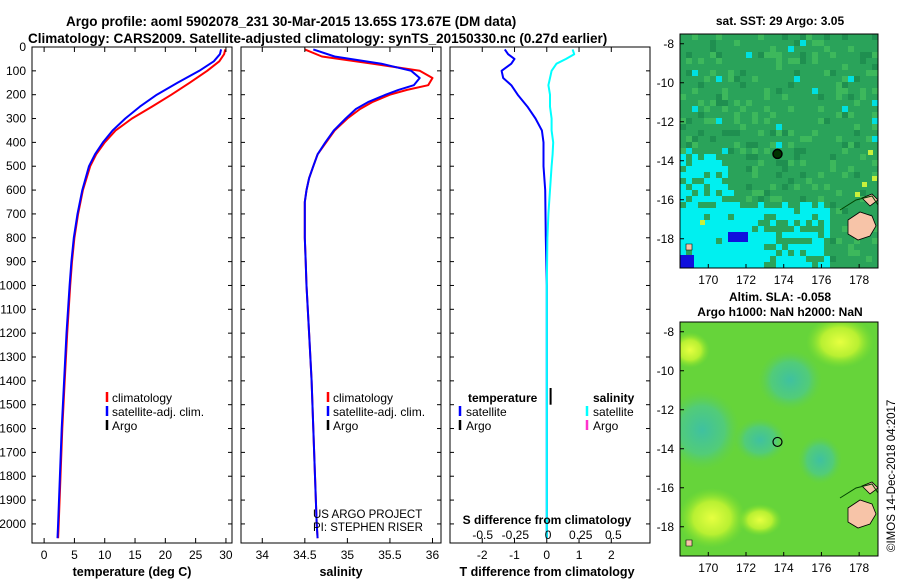 The height and width of the screenshot is (580, 900). What do you see at coordinates (784, 280) in the screenshot?
I see `map-x-tick-label: 174` at bounding box center [784, 280].